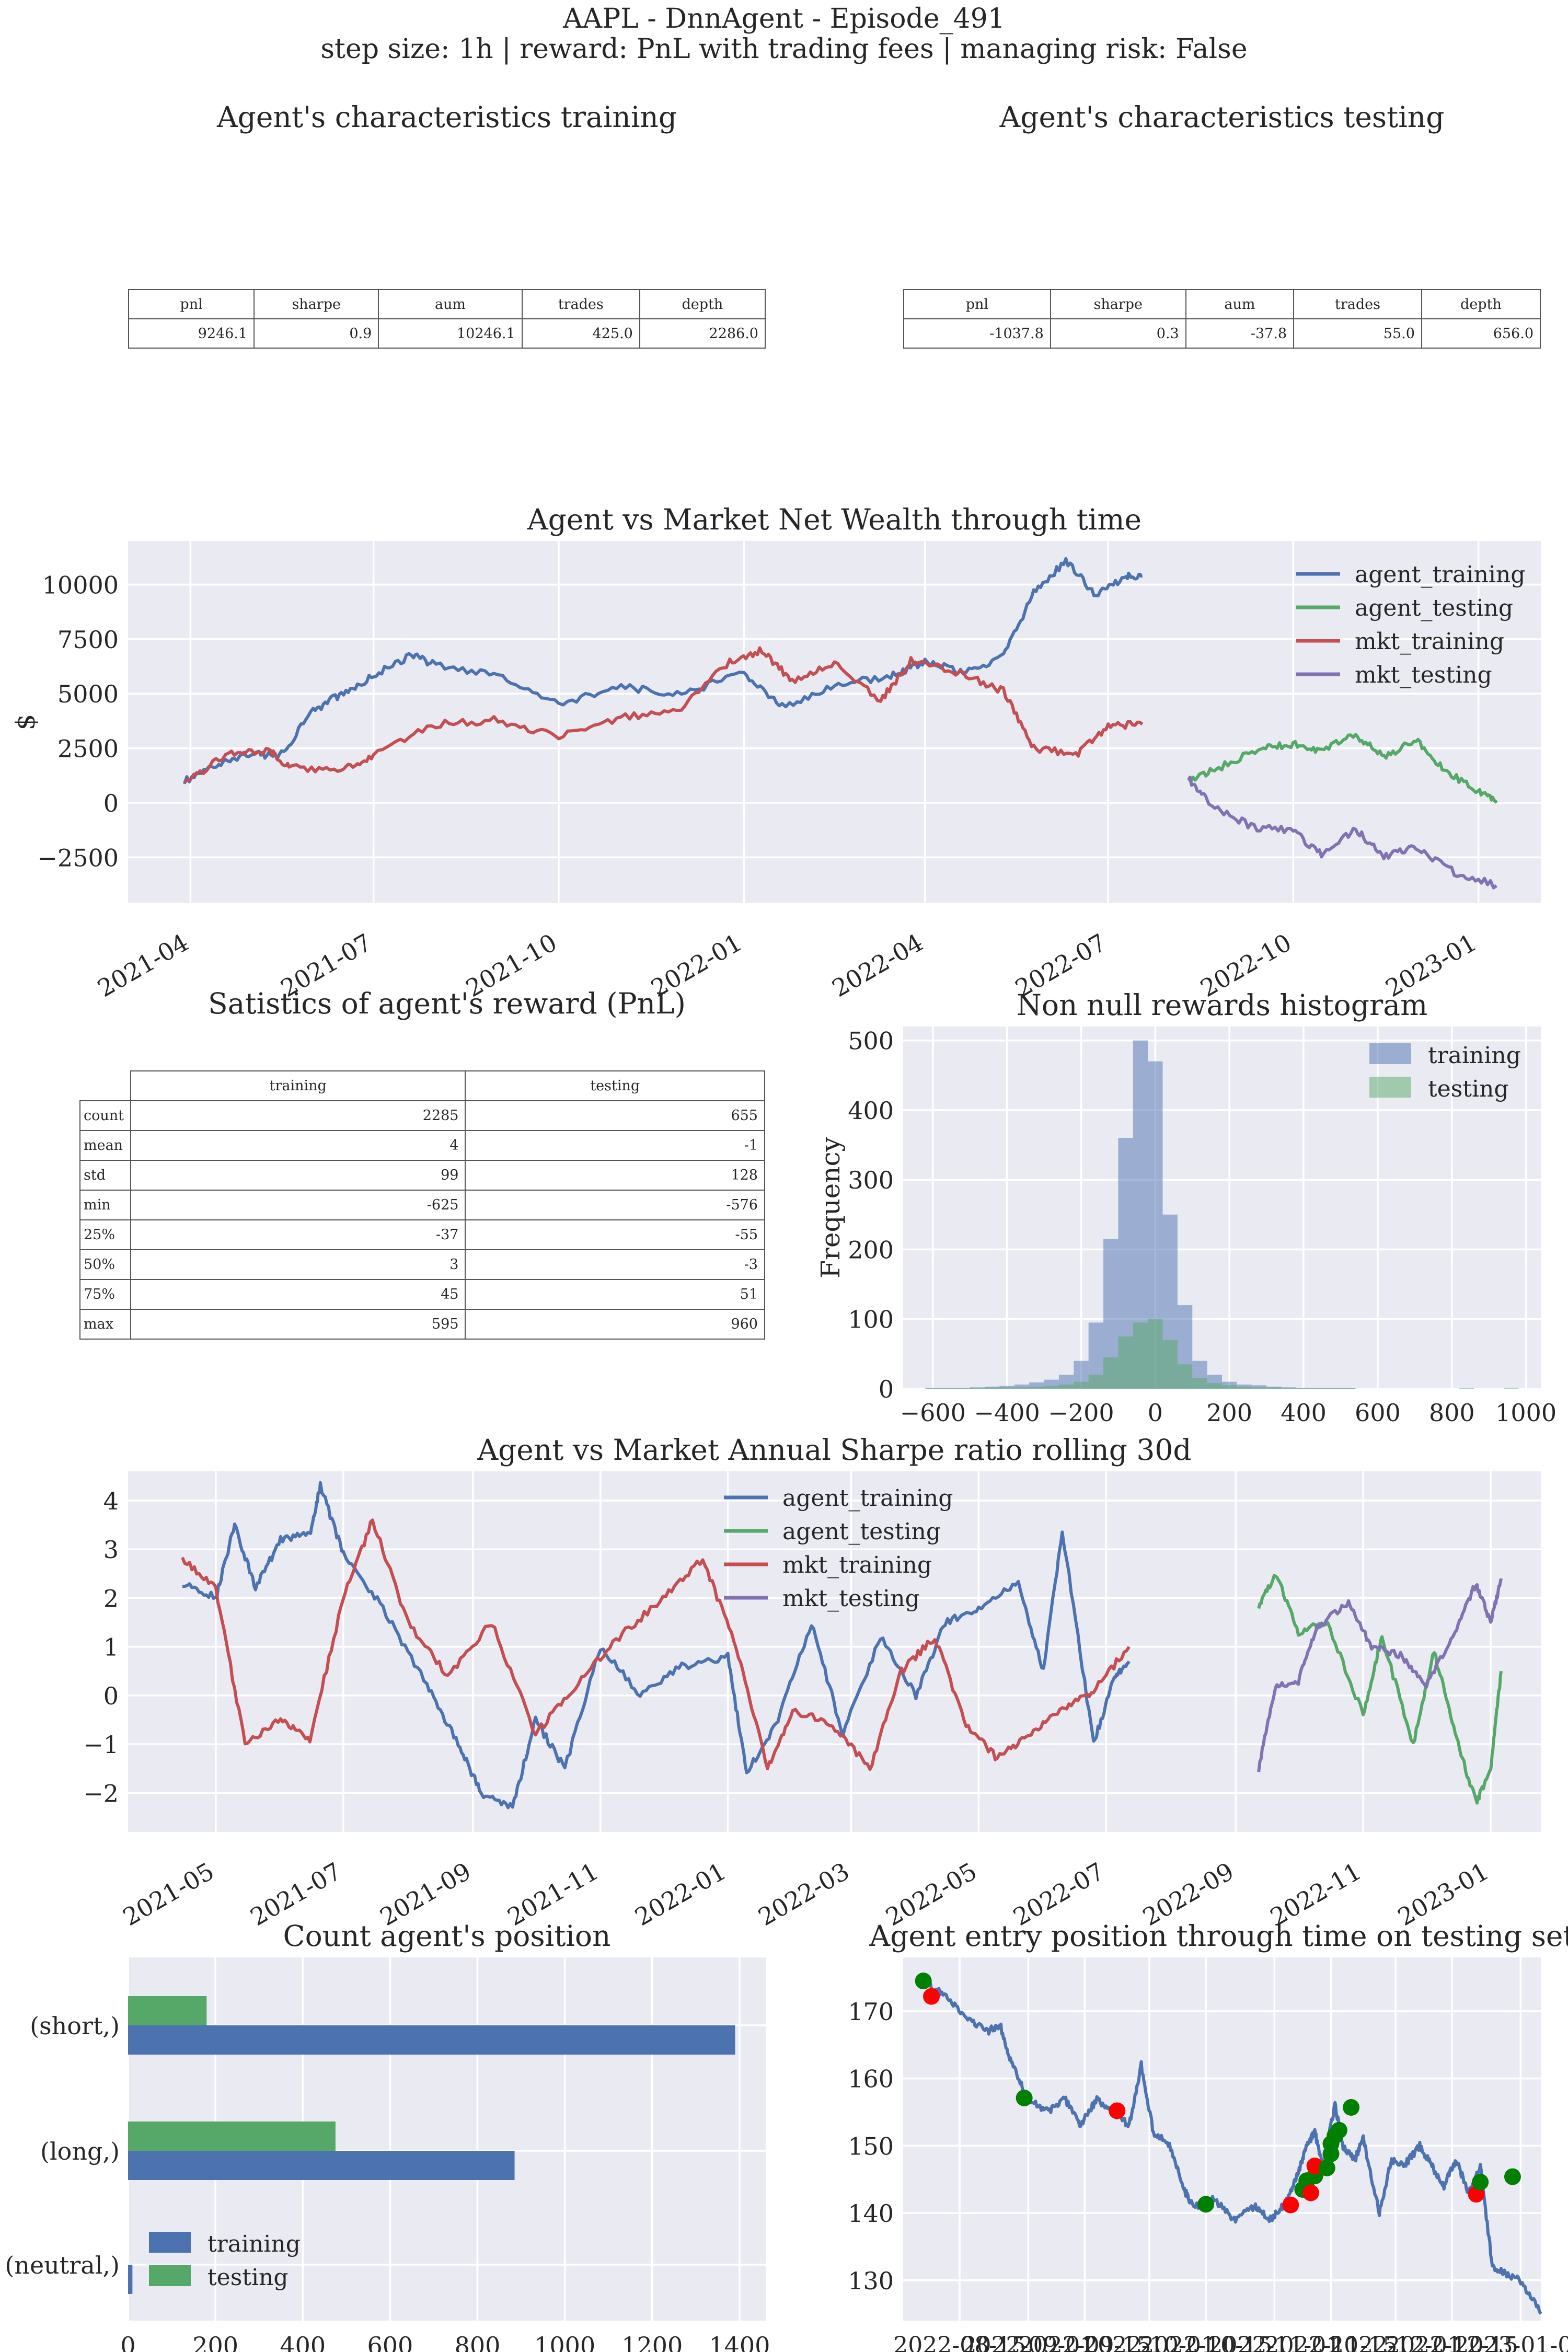  What do you see at coordinates (1118, 304) in the screenshot?
I see `table-header: sharpe` at bounding box center [1118, 304].